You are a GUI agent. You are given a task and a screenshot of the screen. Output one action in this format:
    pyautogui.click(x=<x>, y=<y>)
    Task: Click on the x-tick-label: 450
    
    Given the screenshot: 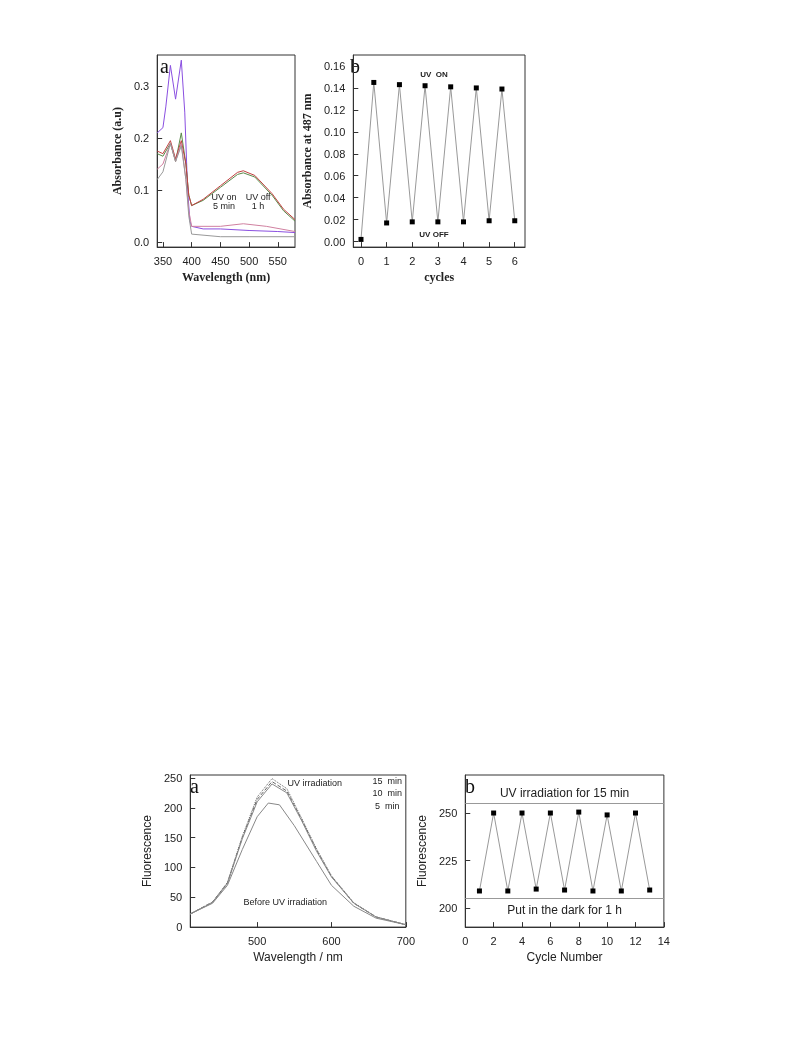 What is the action you would take?
    pyautogui.click(x=220, y=260)
    